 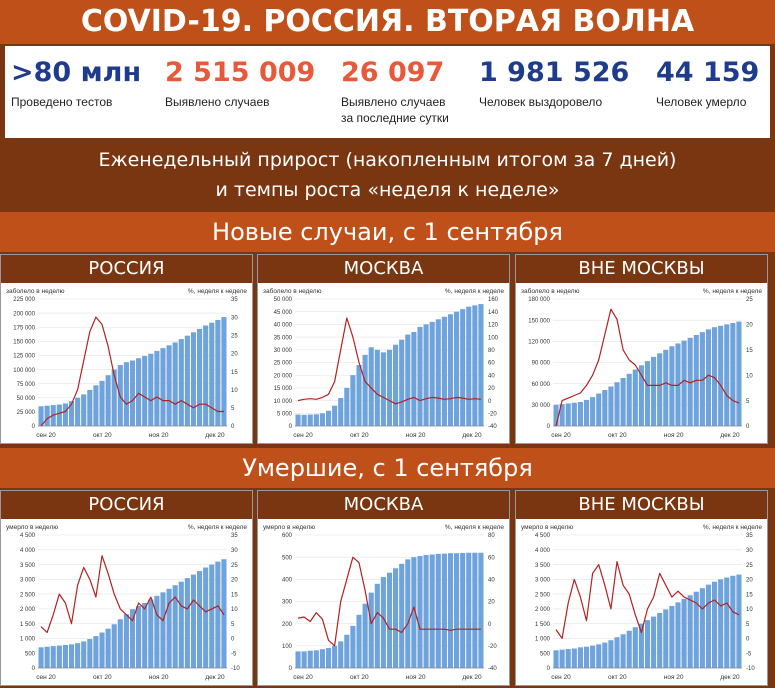 I want to click on y2-tick-label: 15, so click(x=749, y=351).